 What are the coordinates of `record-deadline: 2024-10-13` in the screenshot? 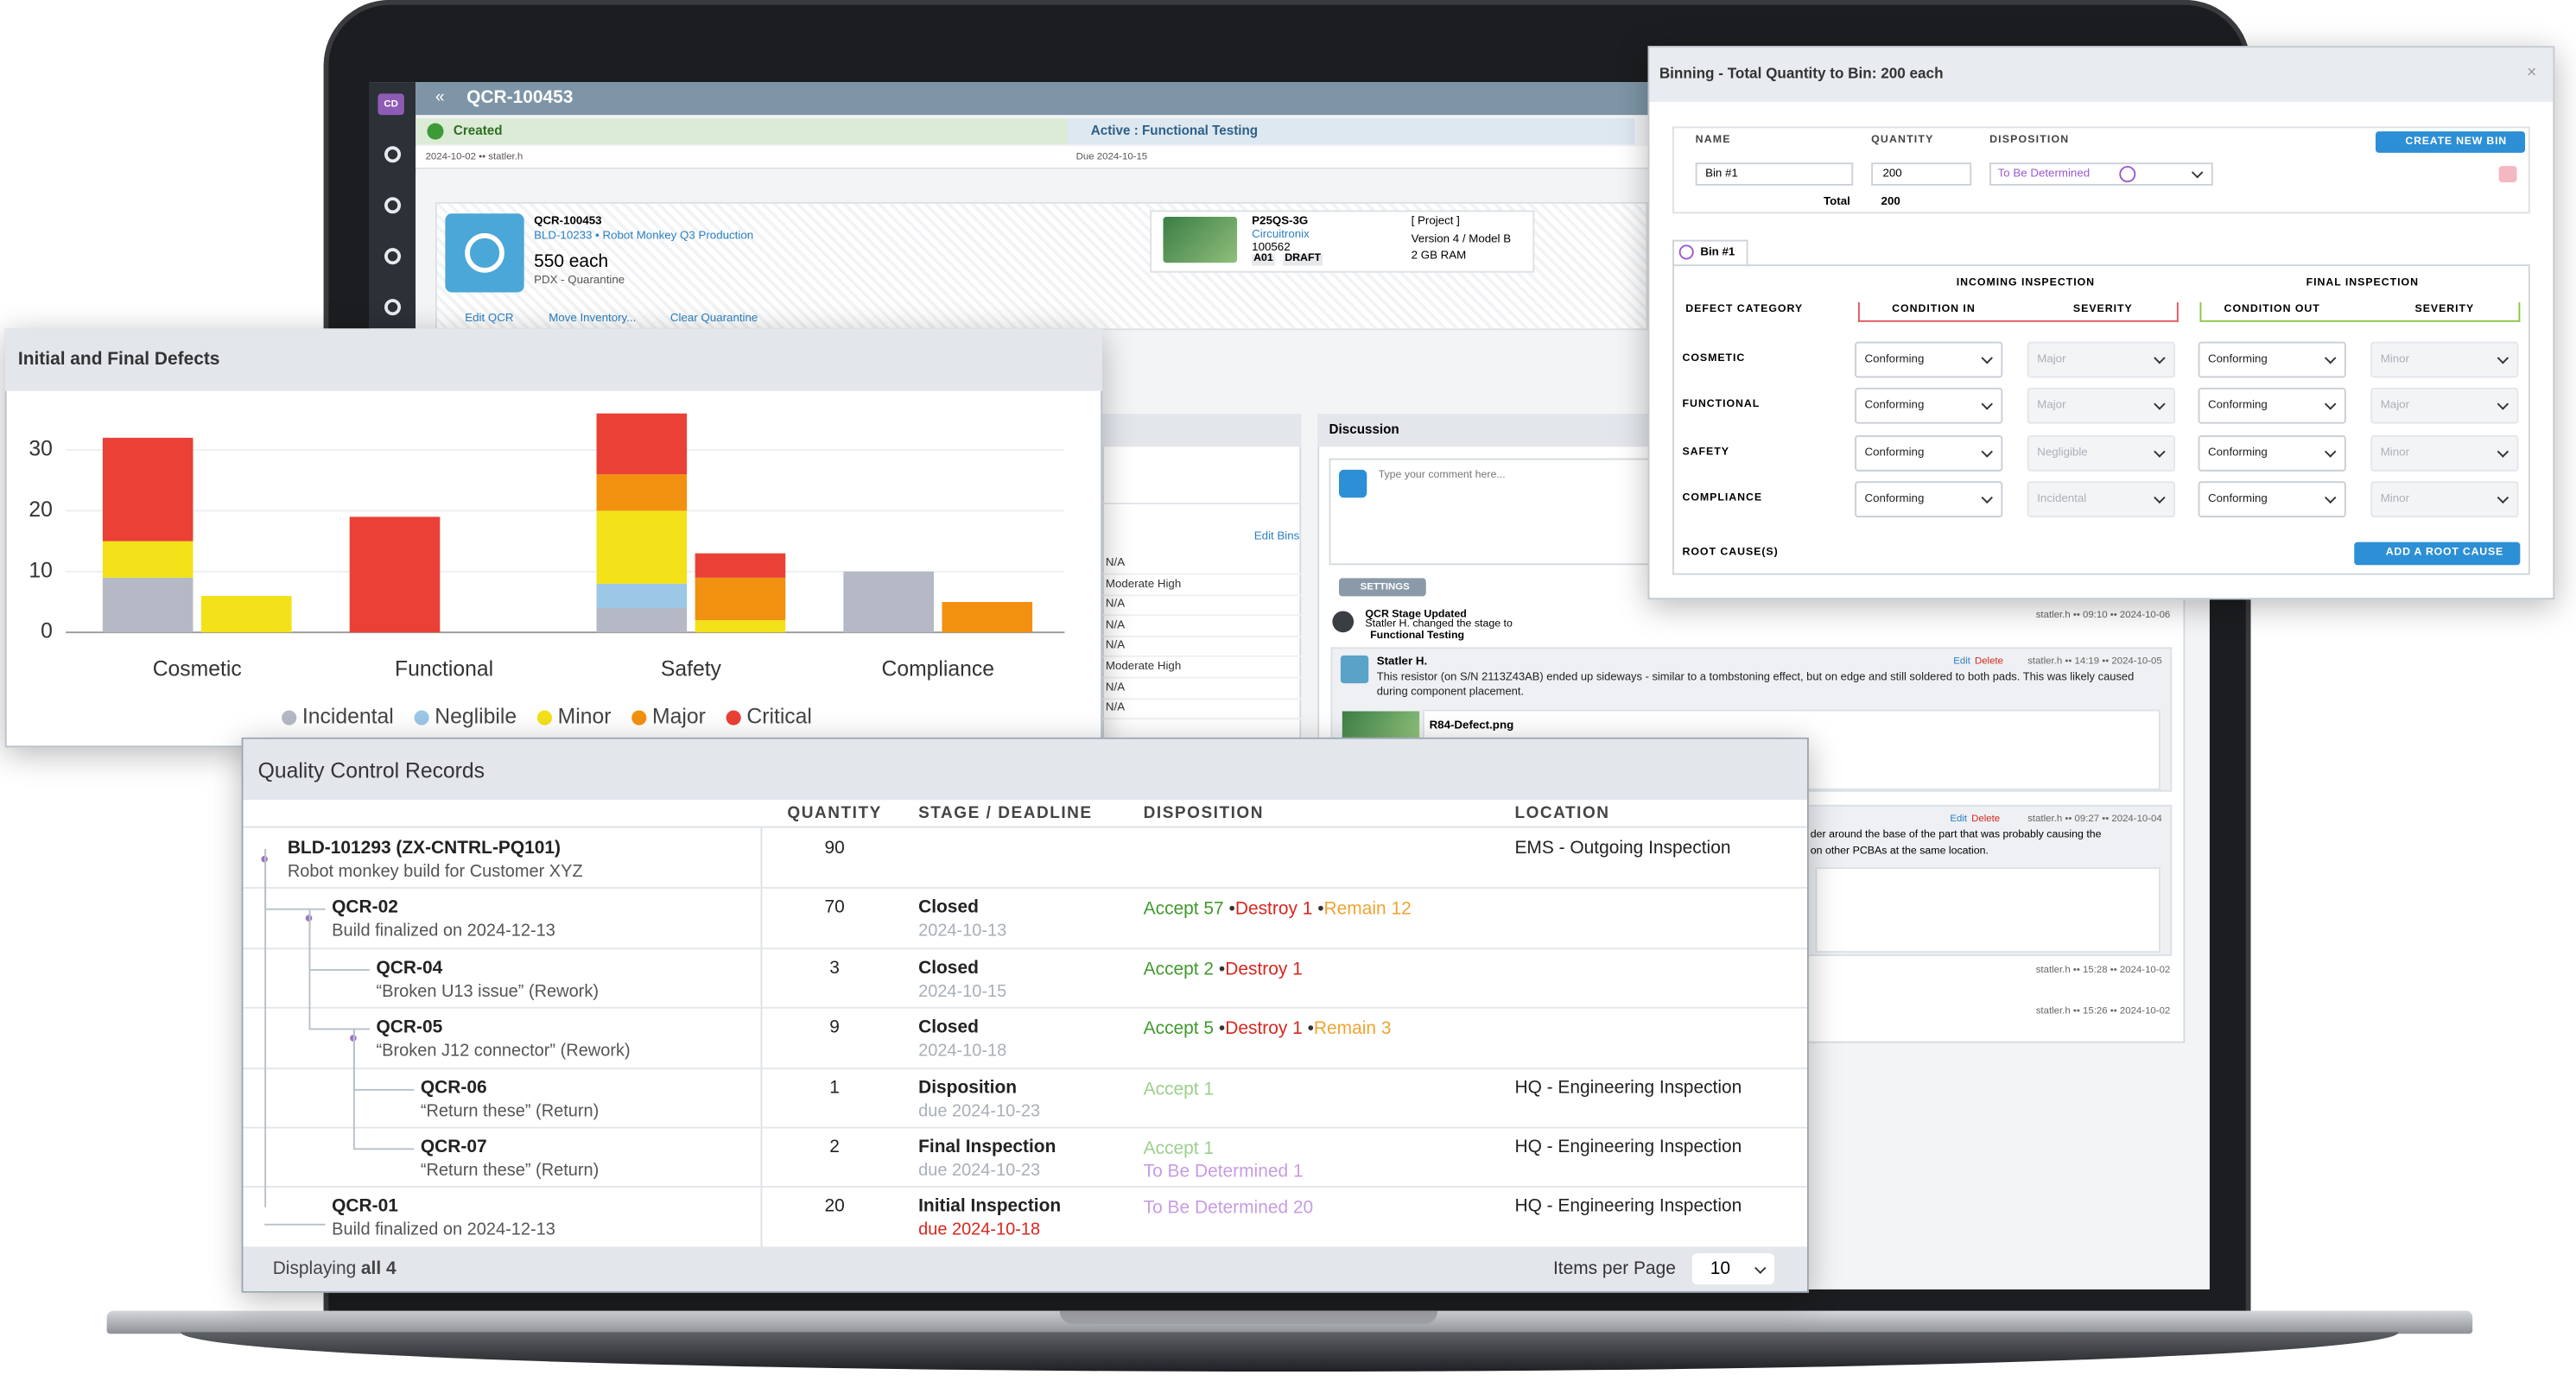 It's located at (962, 931).